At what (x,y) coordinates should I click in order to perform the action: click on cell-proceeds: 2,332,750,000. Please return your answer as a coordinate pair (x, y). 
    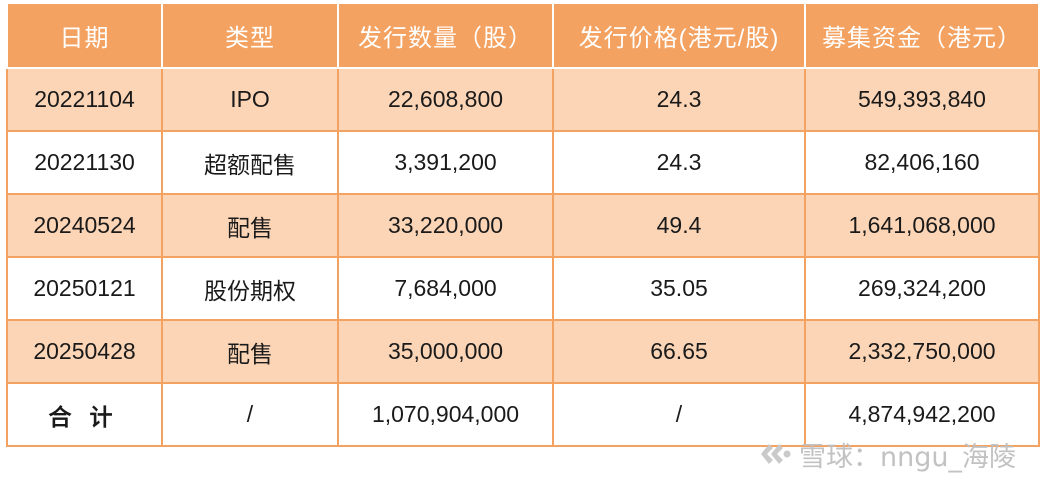
    Looking at the image, I should click on (922, 351).